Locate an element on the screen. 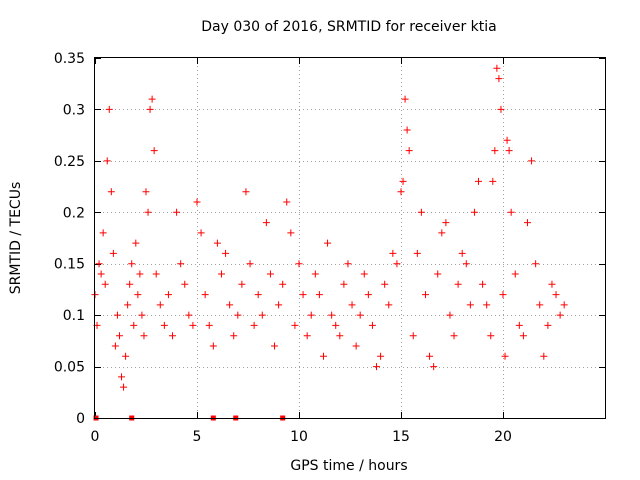 The image size is (640, 480). y-tick-label: 0.25 is located at coordinates (69, 162).